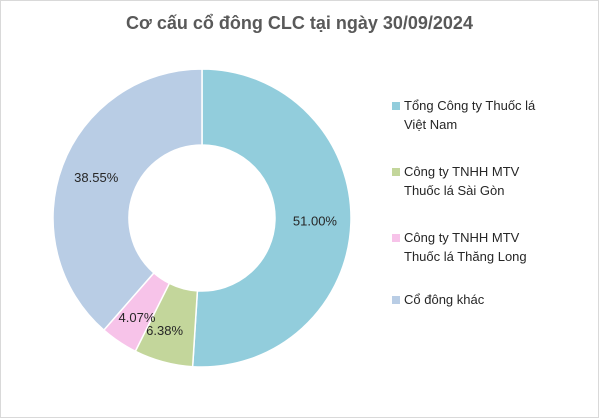 The width and height of the screenshot is (599, 418). I want to click on legend-label-0: Tổng Công ty Thuốc lá Việt Nam, so click(470, 115).